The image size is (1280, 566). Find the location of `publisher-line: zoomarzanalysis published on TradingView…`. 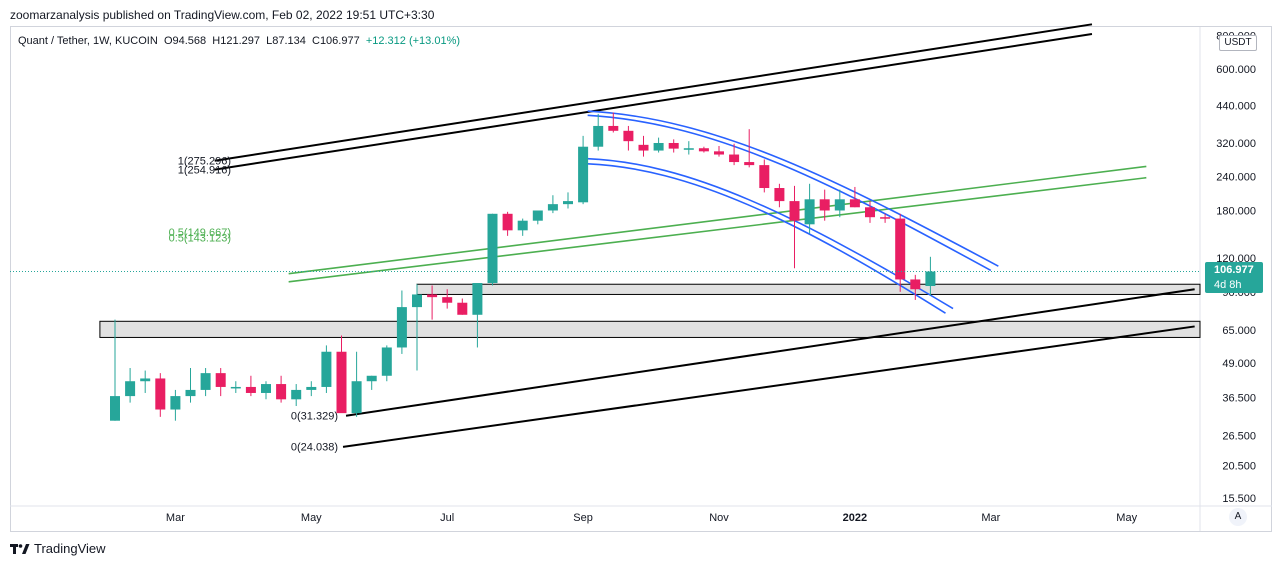

publisher-line: zoomarzanalysis published on TradingView… is located at coordinates (222, 15).